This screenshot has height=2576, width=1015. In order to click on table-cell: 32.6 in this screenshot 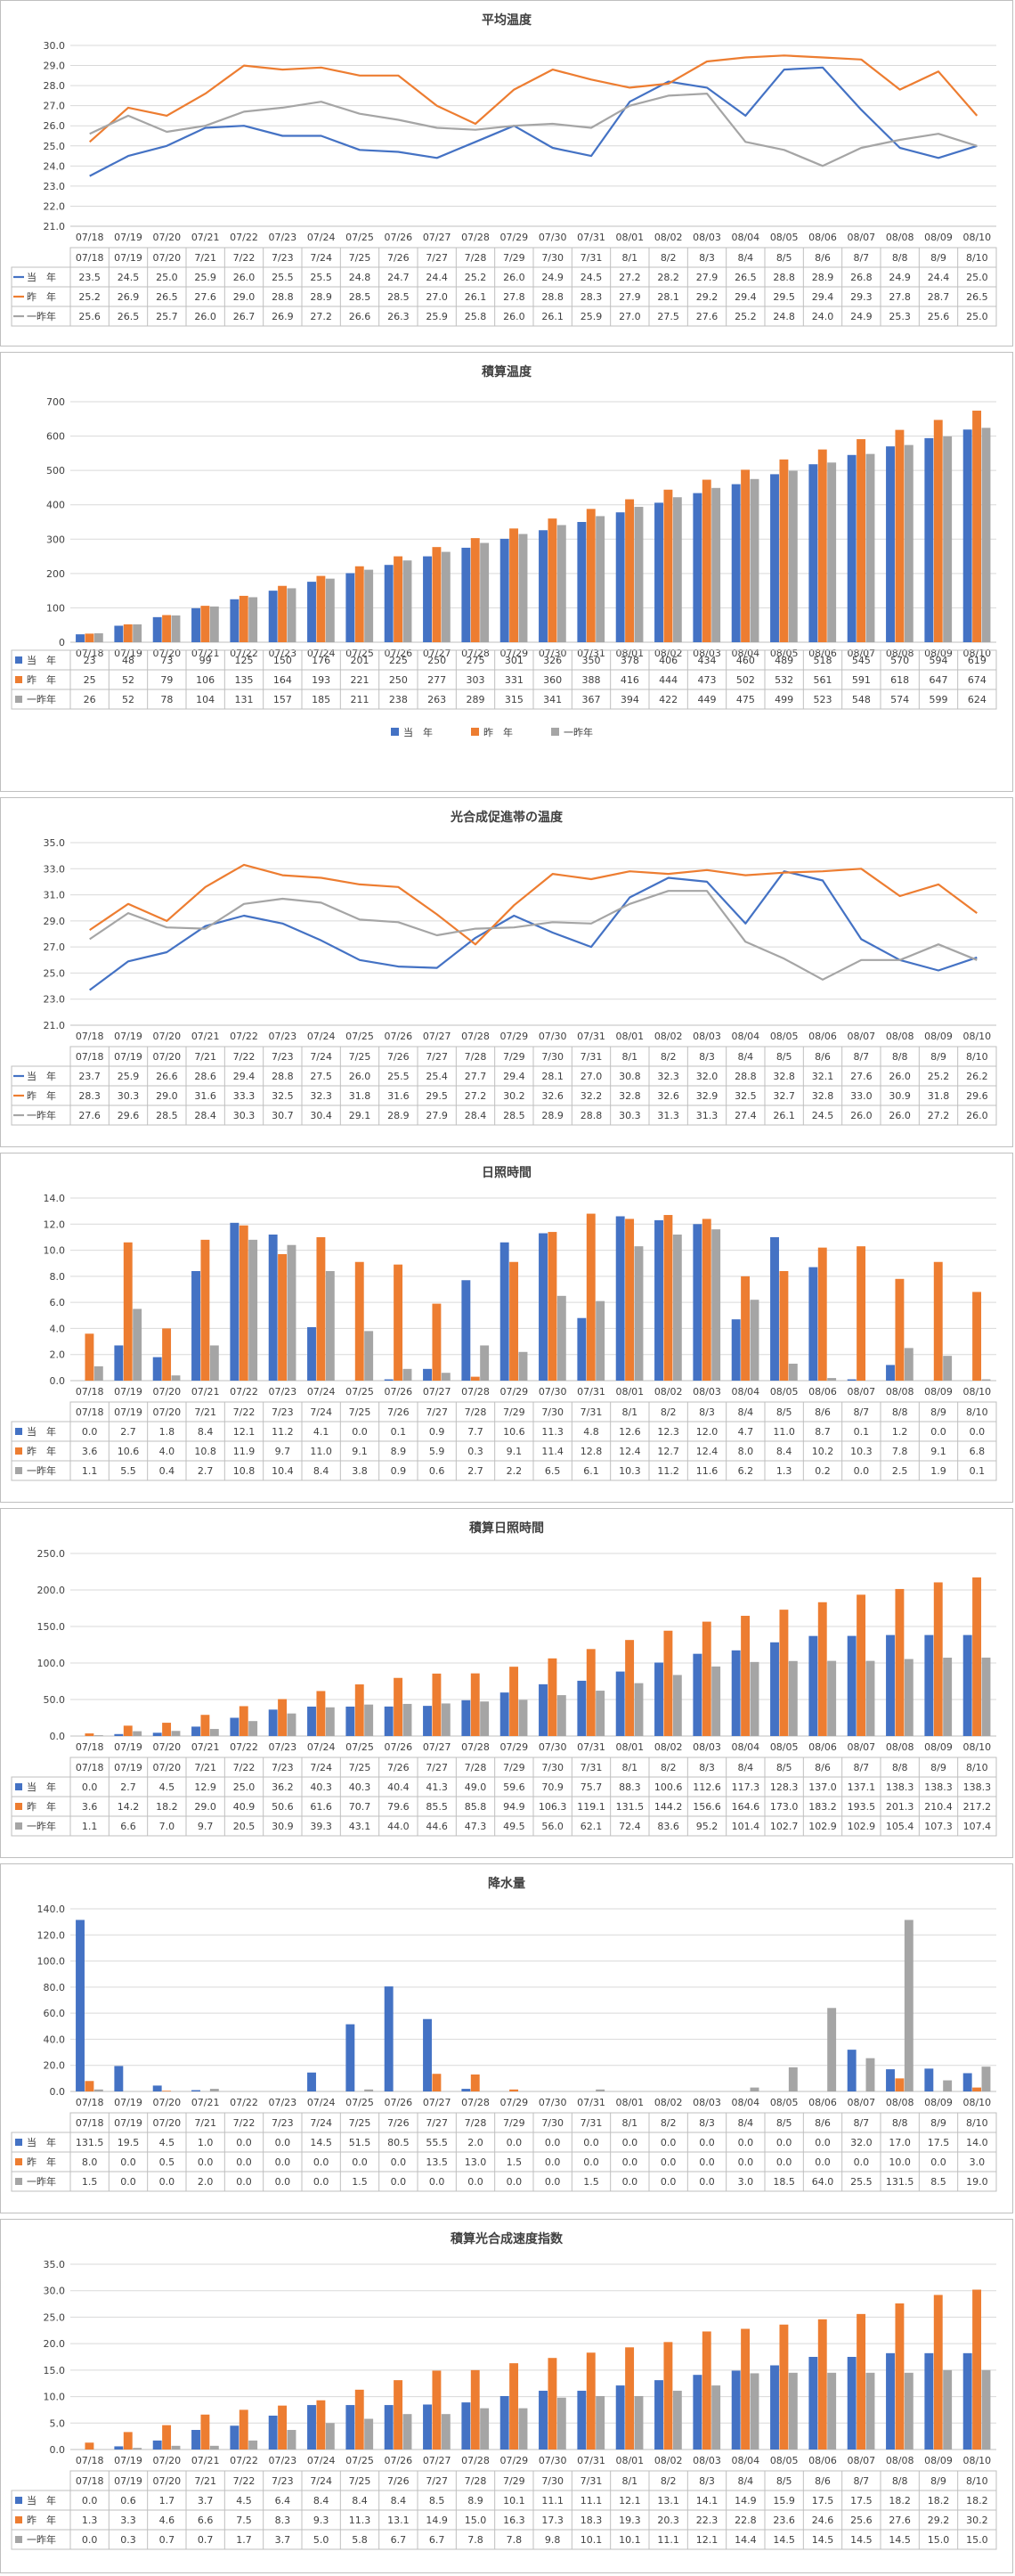, I will do `click(668, 1096)`.